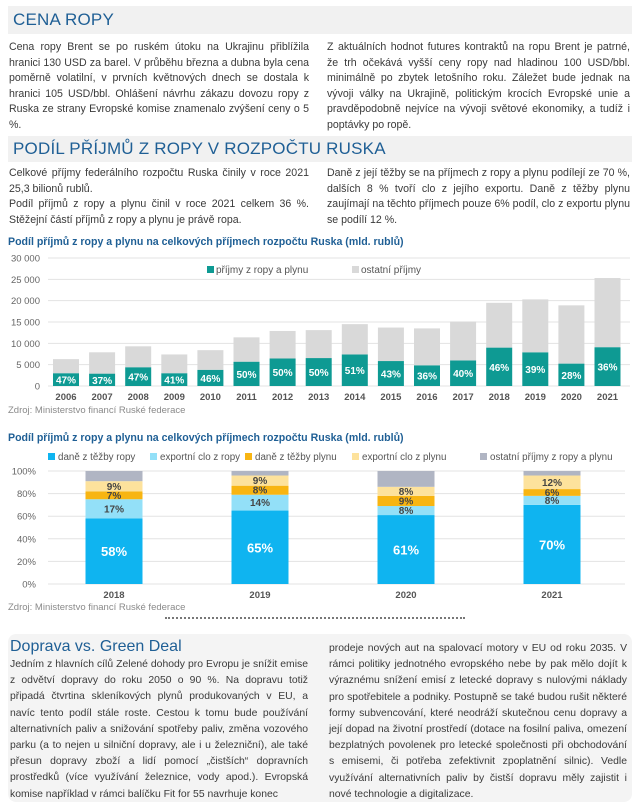 The image size is (640, 806). Describe the element at coordinates (246, 397) in the screenshot. I see `x-tick-label: 2011` at that location.